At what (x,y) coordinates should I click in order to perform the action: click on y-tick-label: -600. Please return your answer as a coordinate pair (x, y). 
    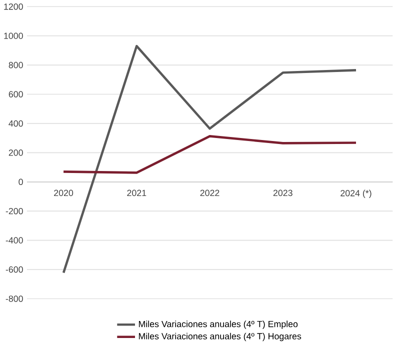
    Looking at the image, I should click on (14, 269).